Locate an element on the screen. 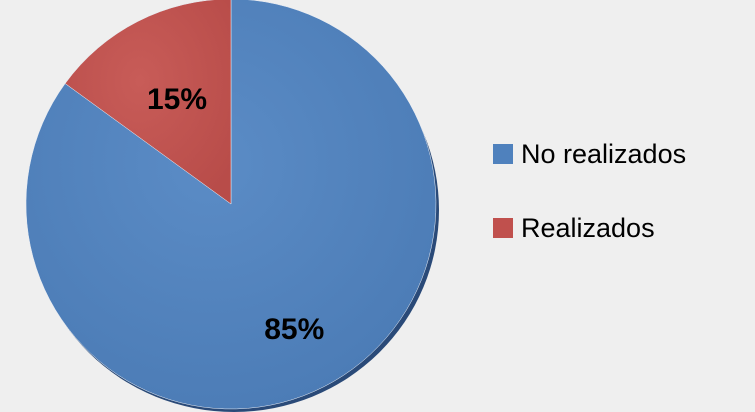 Image resolution: width=755 pixels, height=412 pixels. legend-swatch-realizados is located at coordinates (503, 228).